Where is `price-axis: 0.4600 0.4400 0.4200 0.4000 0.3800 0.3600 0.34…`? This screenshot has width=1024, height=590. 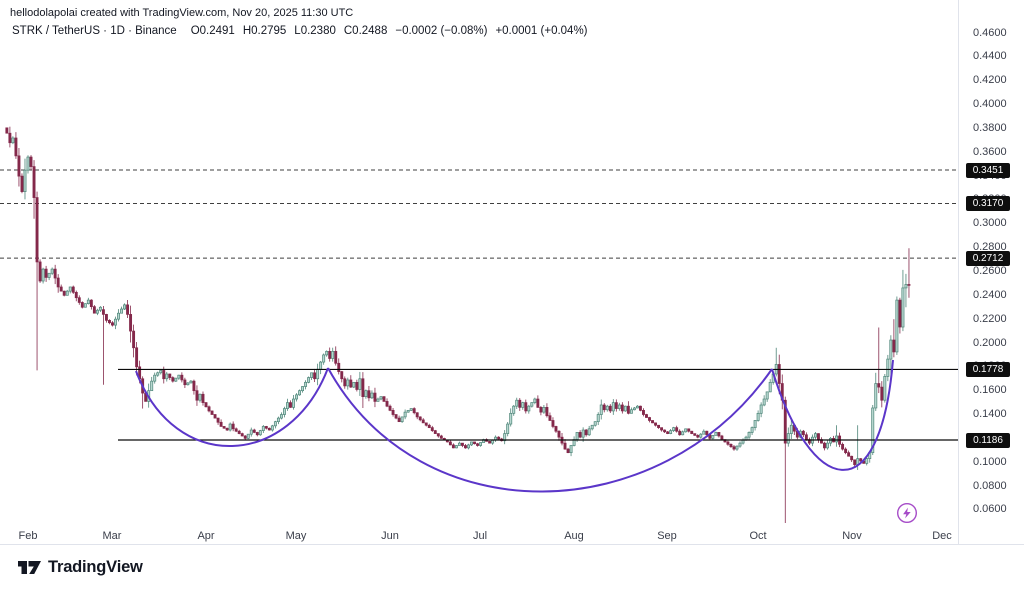 price-axis: 0.4600 0.4400 0.4200 0.4000 0.3800 0.3600 0.34… is located at coordinates (991, 272).